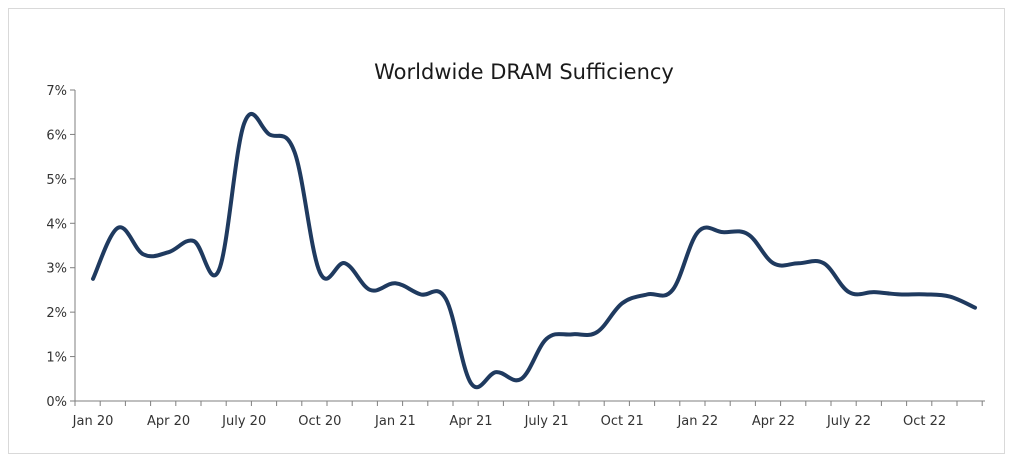  What do you see at coordinates (56, 313) in the screenshot?
I see `y-tick-label: 2%` at bounding box center [56, 313].